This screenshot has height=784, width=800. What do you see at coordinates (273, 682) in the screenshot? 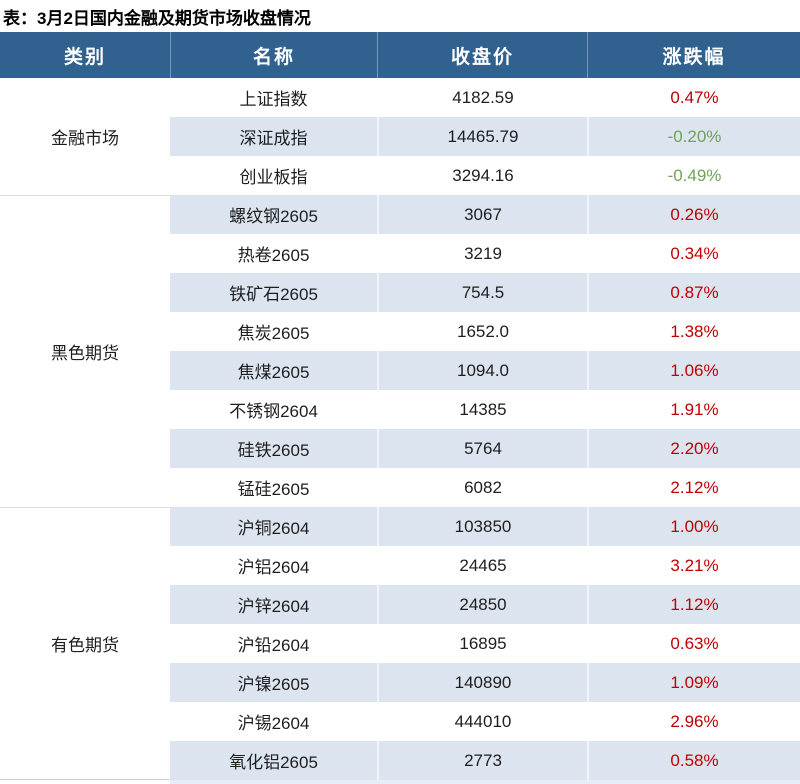
I see `name-cell: 沪镍2605` at bounding box center [273, 682].